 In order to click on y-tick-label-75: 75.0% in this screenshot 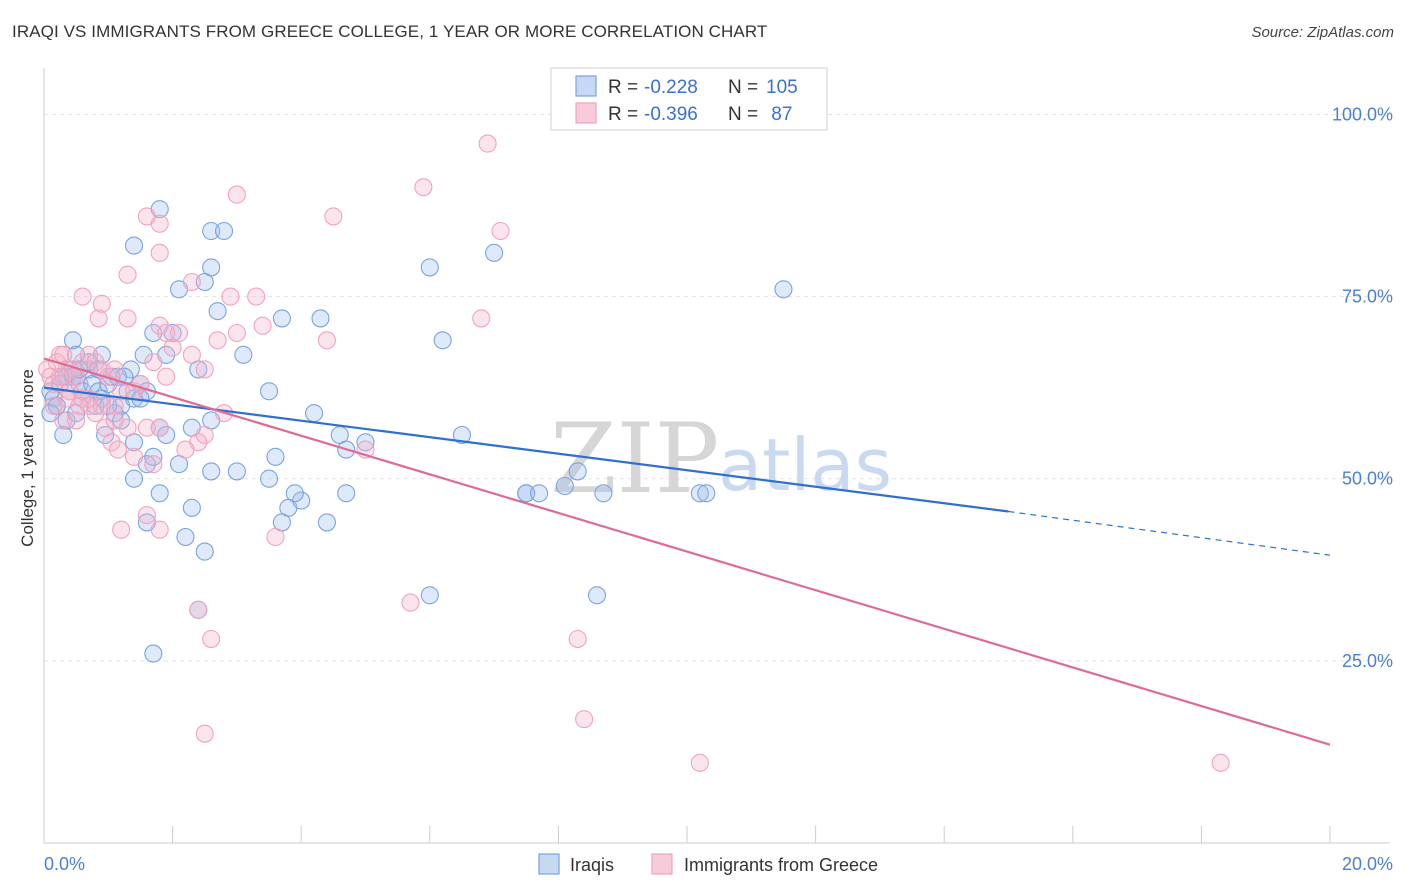, I will do `click(1367, 297)`.